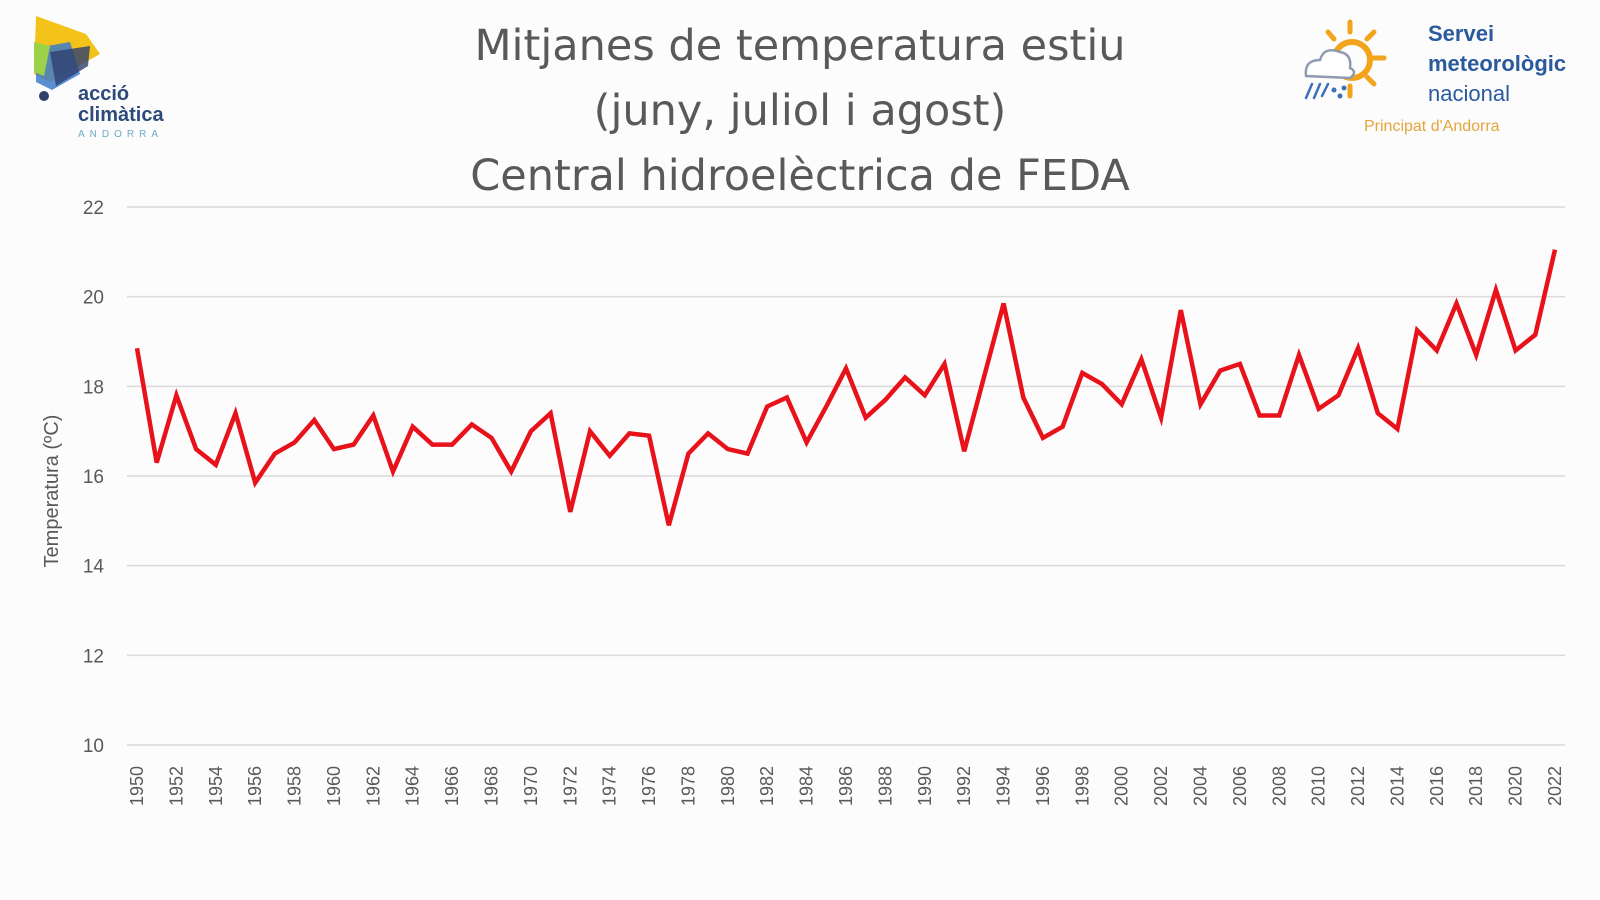  Describe the element at coordinates (93, 656) in the screenshot. I see `y-tick-label: 12` at that location.